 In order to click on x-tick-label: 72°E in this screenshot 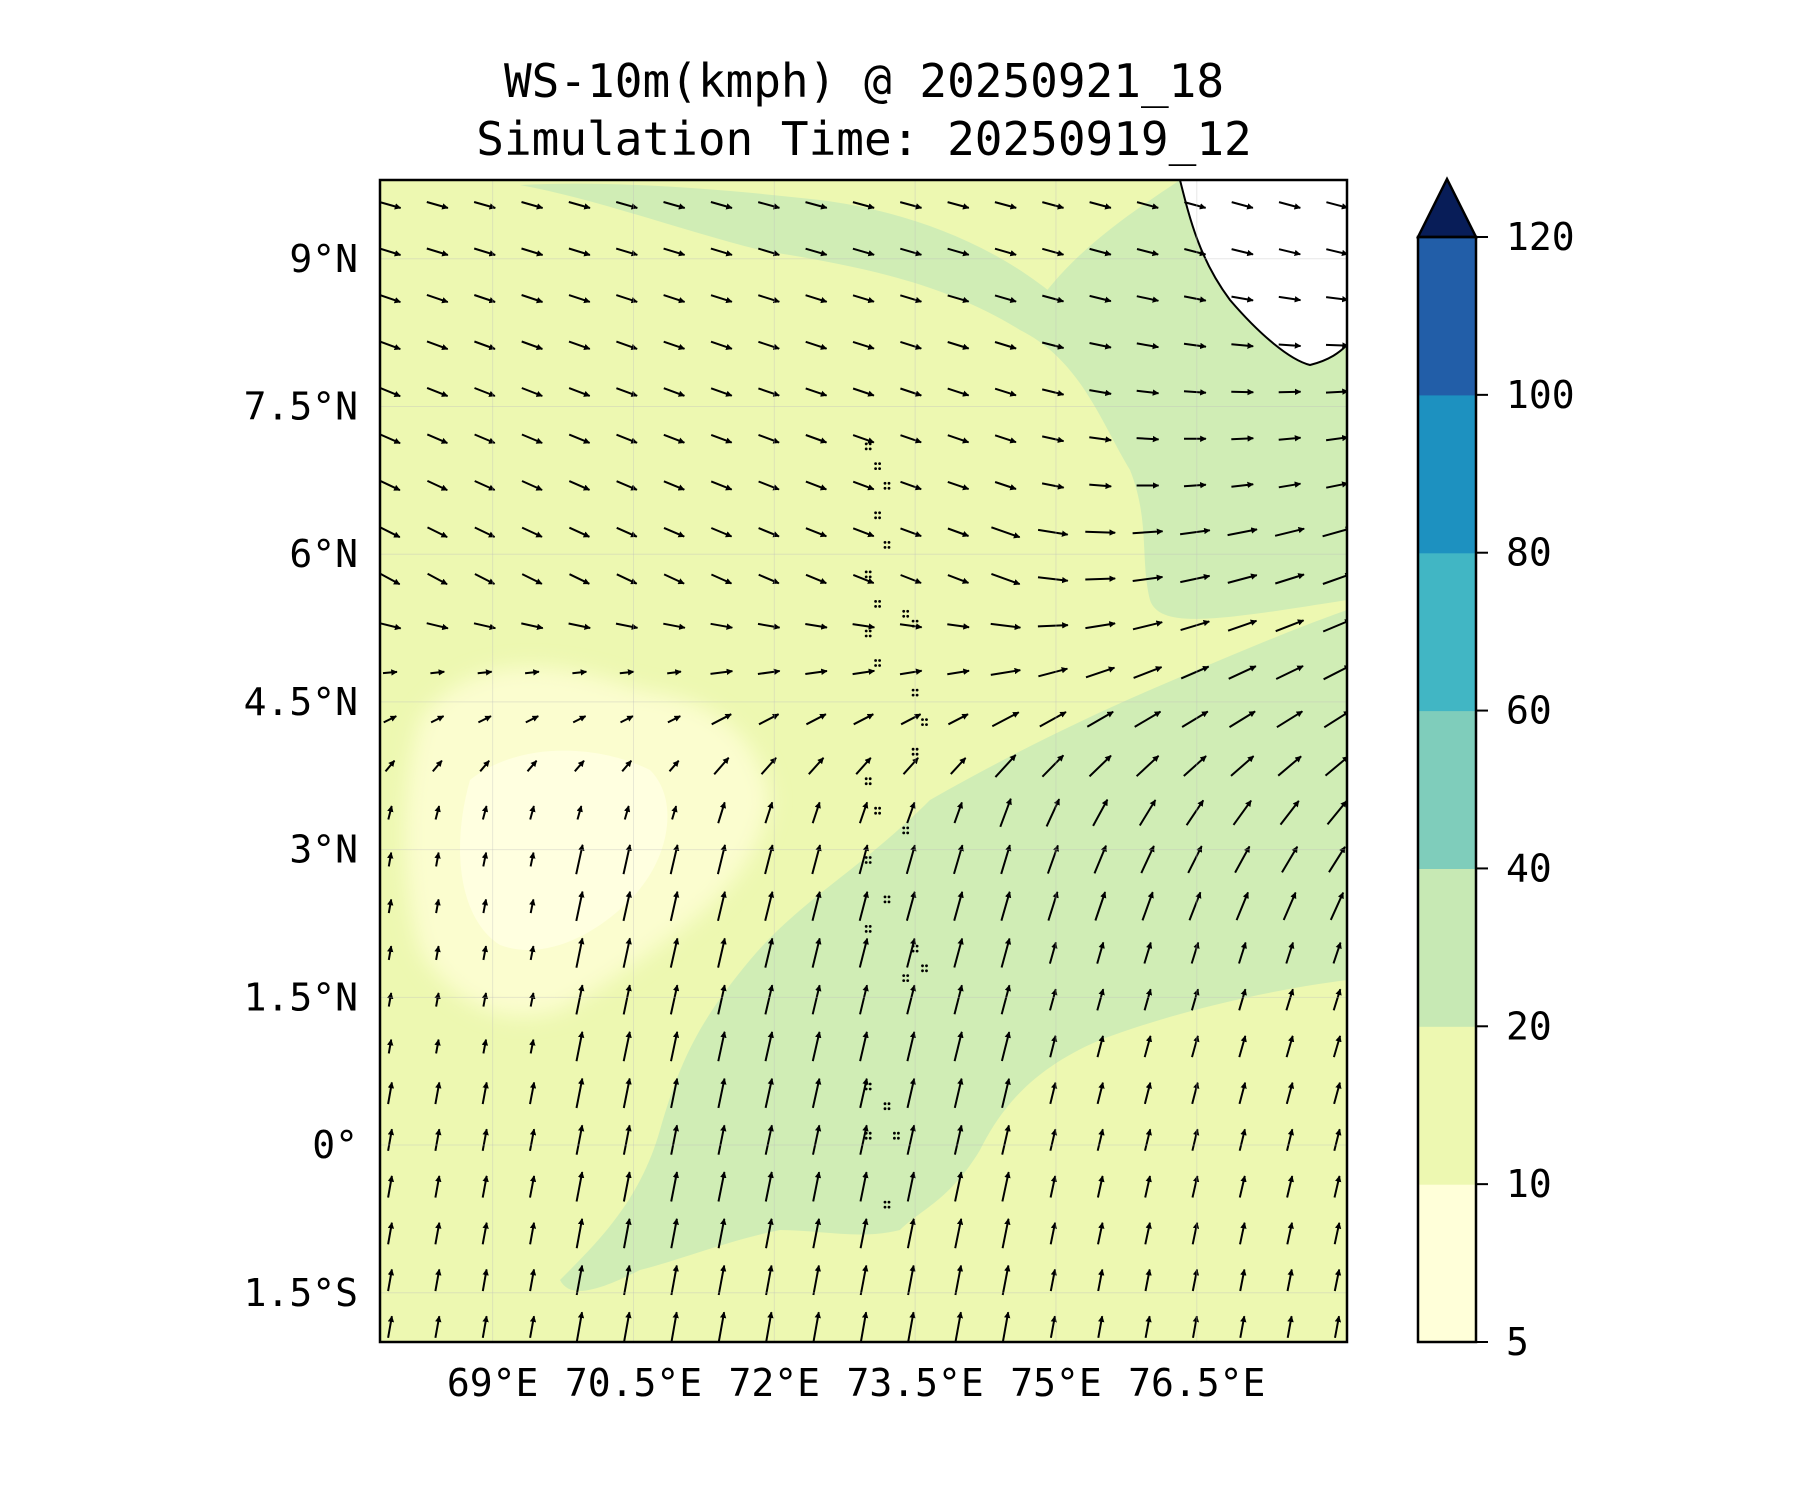, I will do `click(775, 1383)`.